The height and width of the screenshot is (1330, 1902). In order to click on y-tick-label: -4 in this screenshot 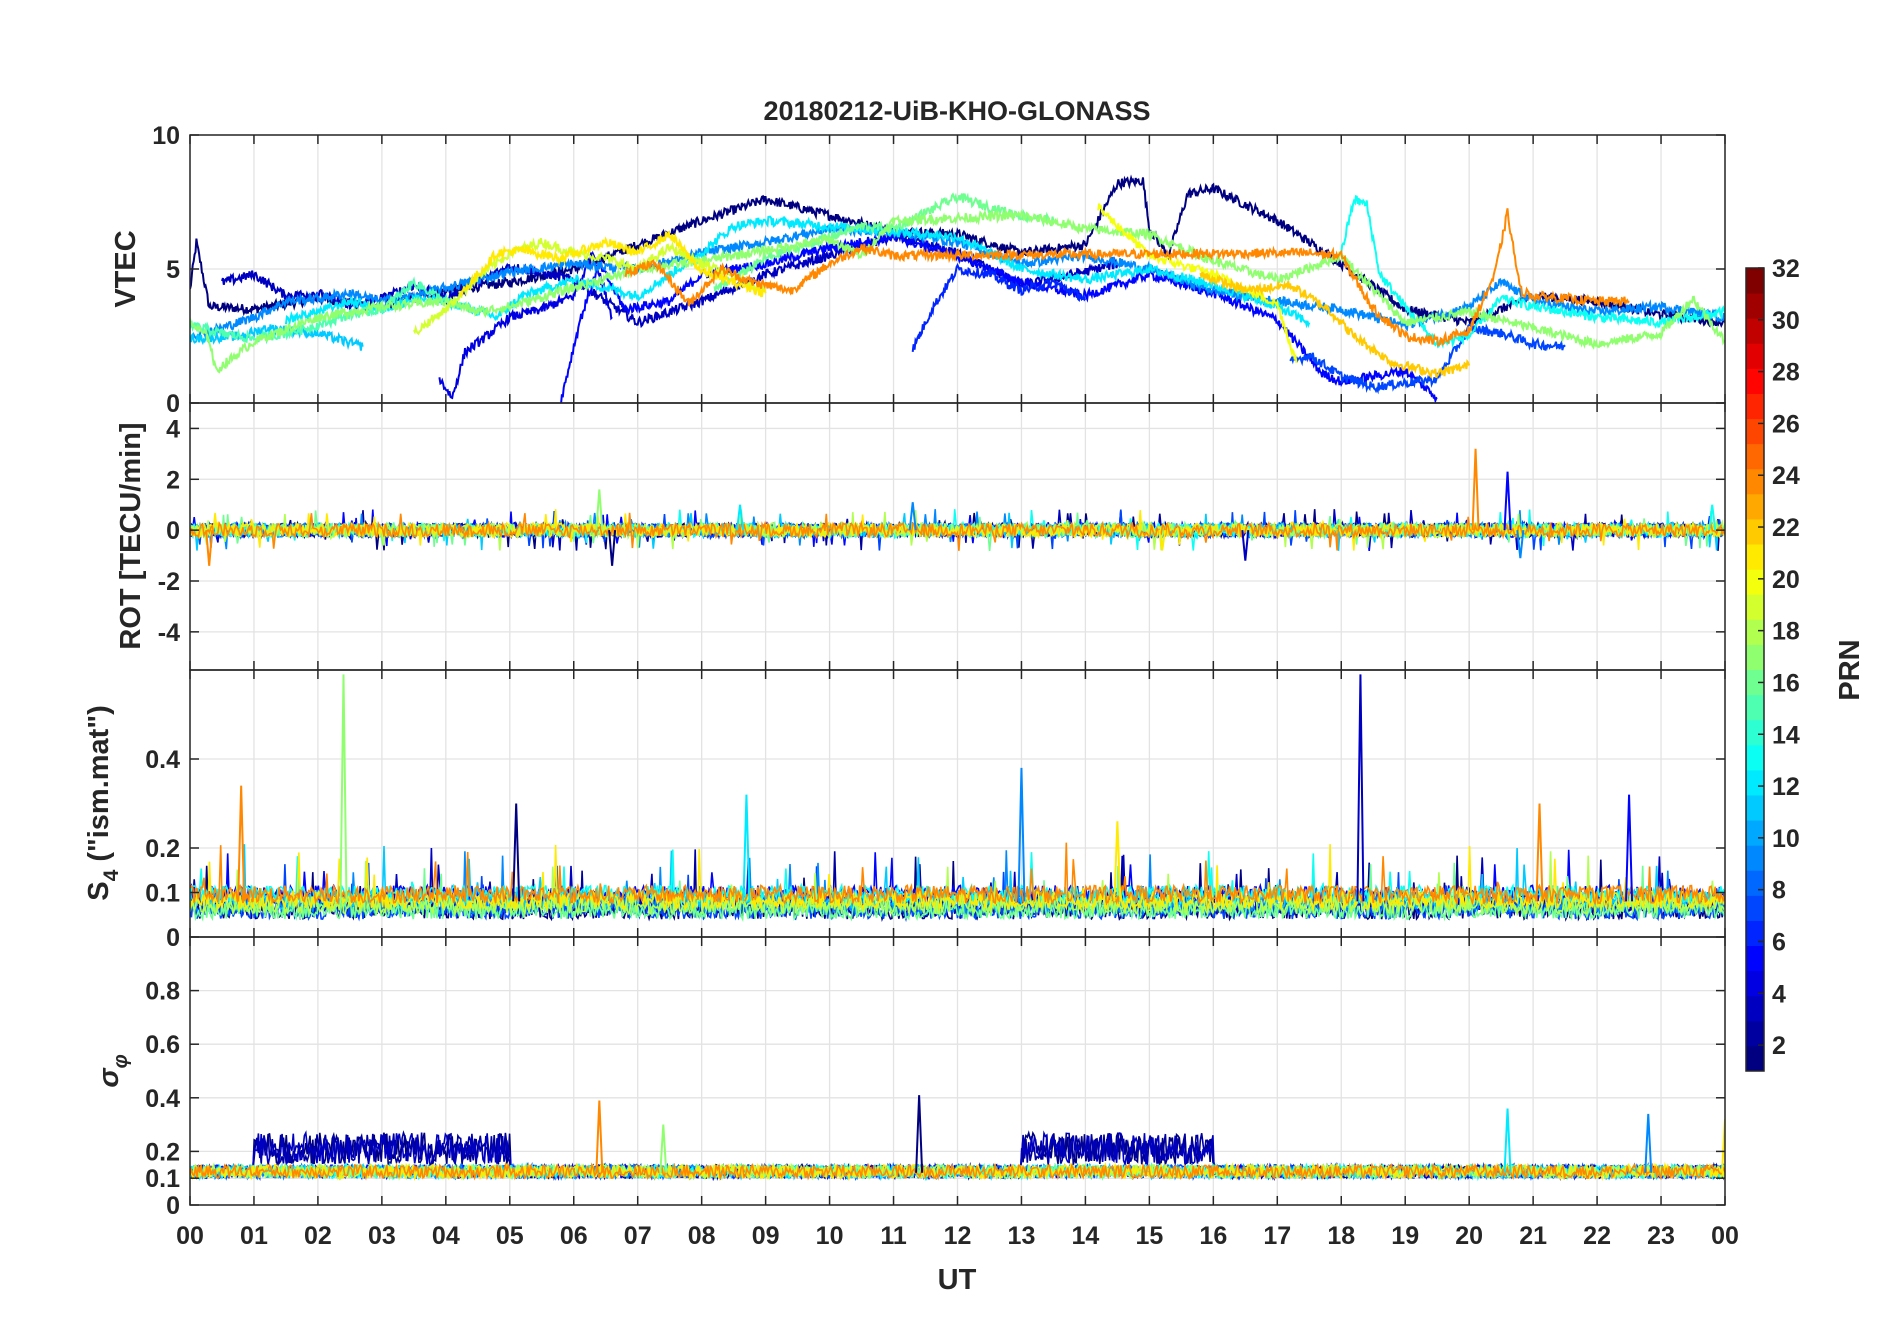, I will do `click(169, 633)`.